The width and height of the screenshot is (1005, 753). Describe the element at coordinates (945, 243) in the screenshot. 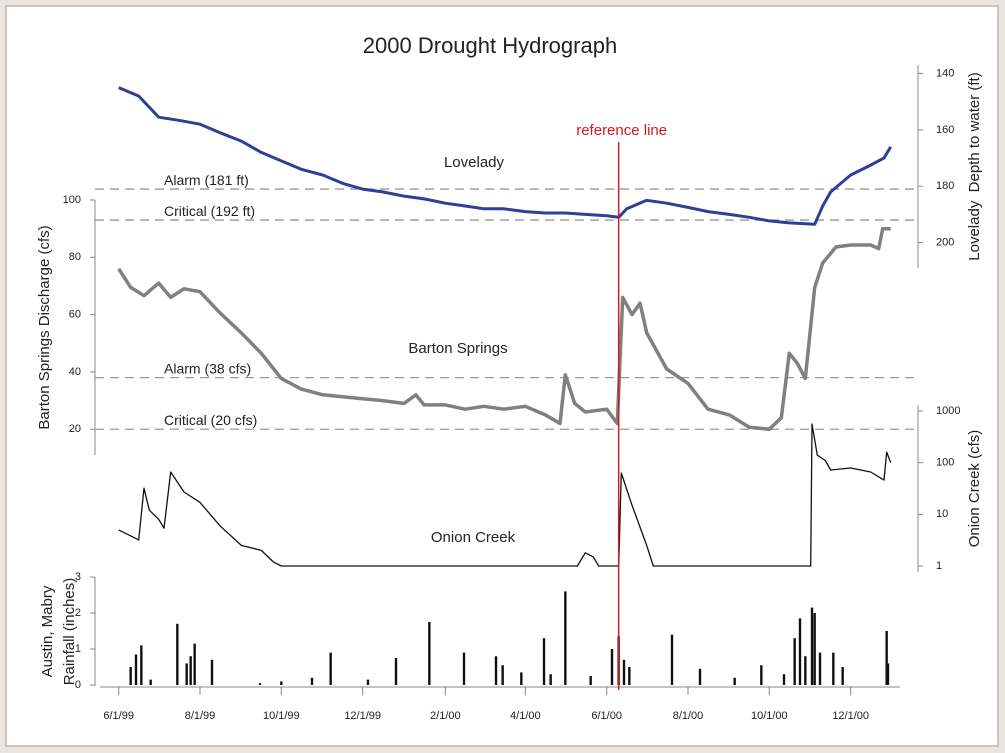

I see `y-tick-label: 200` at that location.